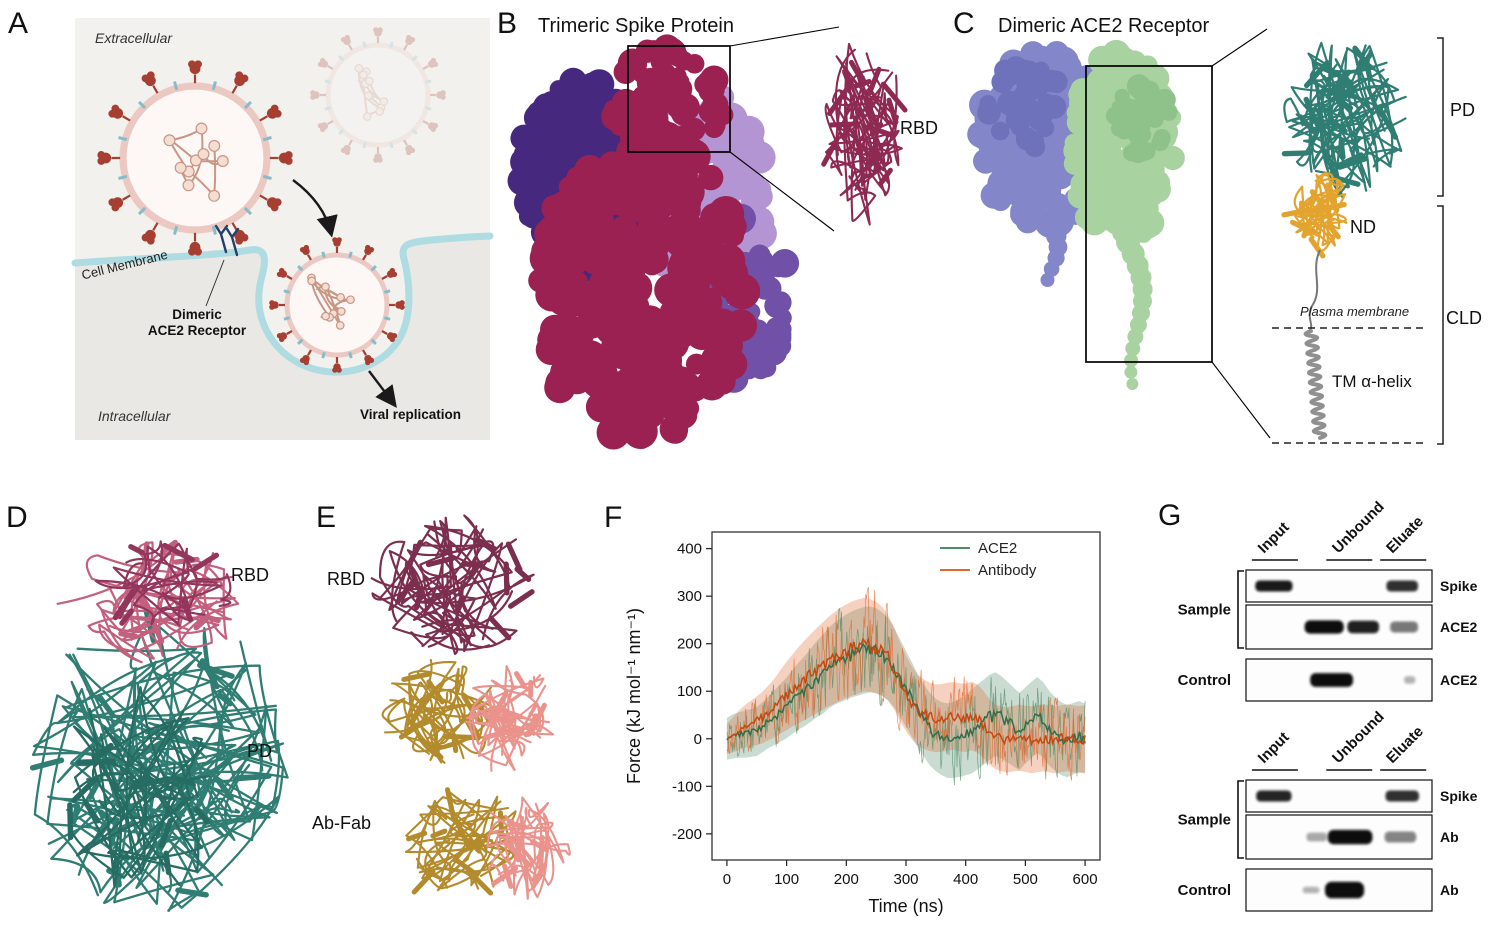 Image resolution: width=1495 pixels, height=943 pixels. What do you see at coordinates (1464, 318) in the screenshot?
I see `cld-domain-label: CLD` at bounding box center [1464, 318].